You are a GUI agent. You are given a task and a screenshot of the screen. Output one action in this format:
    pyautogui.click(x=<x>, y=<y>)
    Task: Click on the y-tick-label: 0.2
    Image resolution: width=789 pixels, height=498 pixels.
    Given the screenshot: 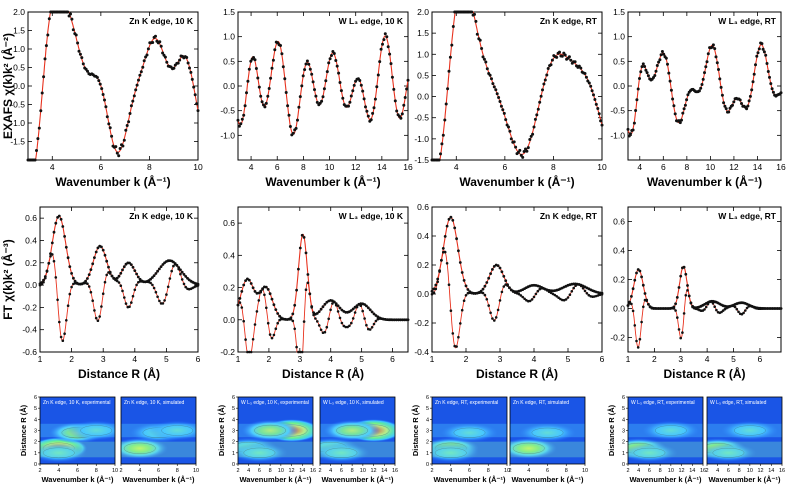 What is the action you would take?
    pyautogui.click(x=31, y=263)
    